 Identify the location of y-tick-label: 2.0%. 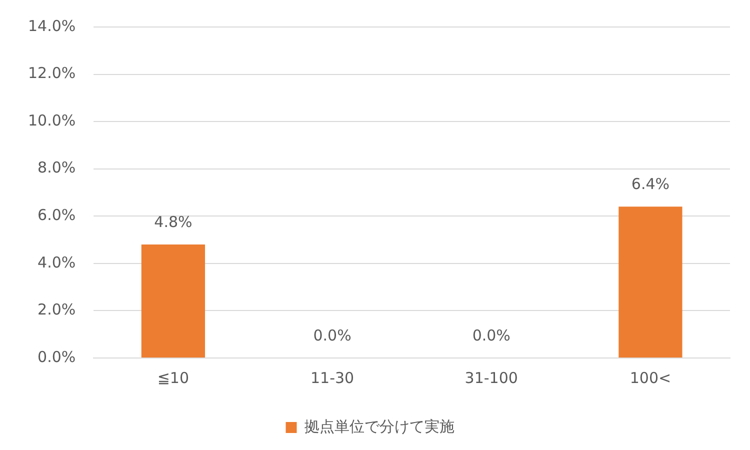
(57, 309).